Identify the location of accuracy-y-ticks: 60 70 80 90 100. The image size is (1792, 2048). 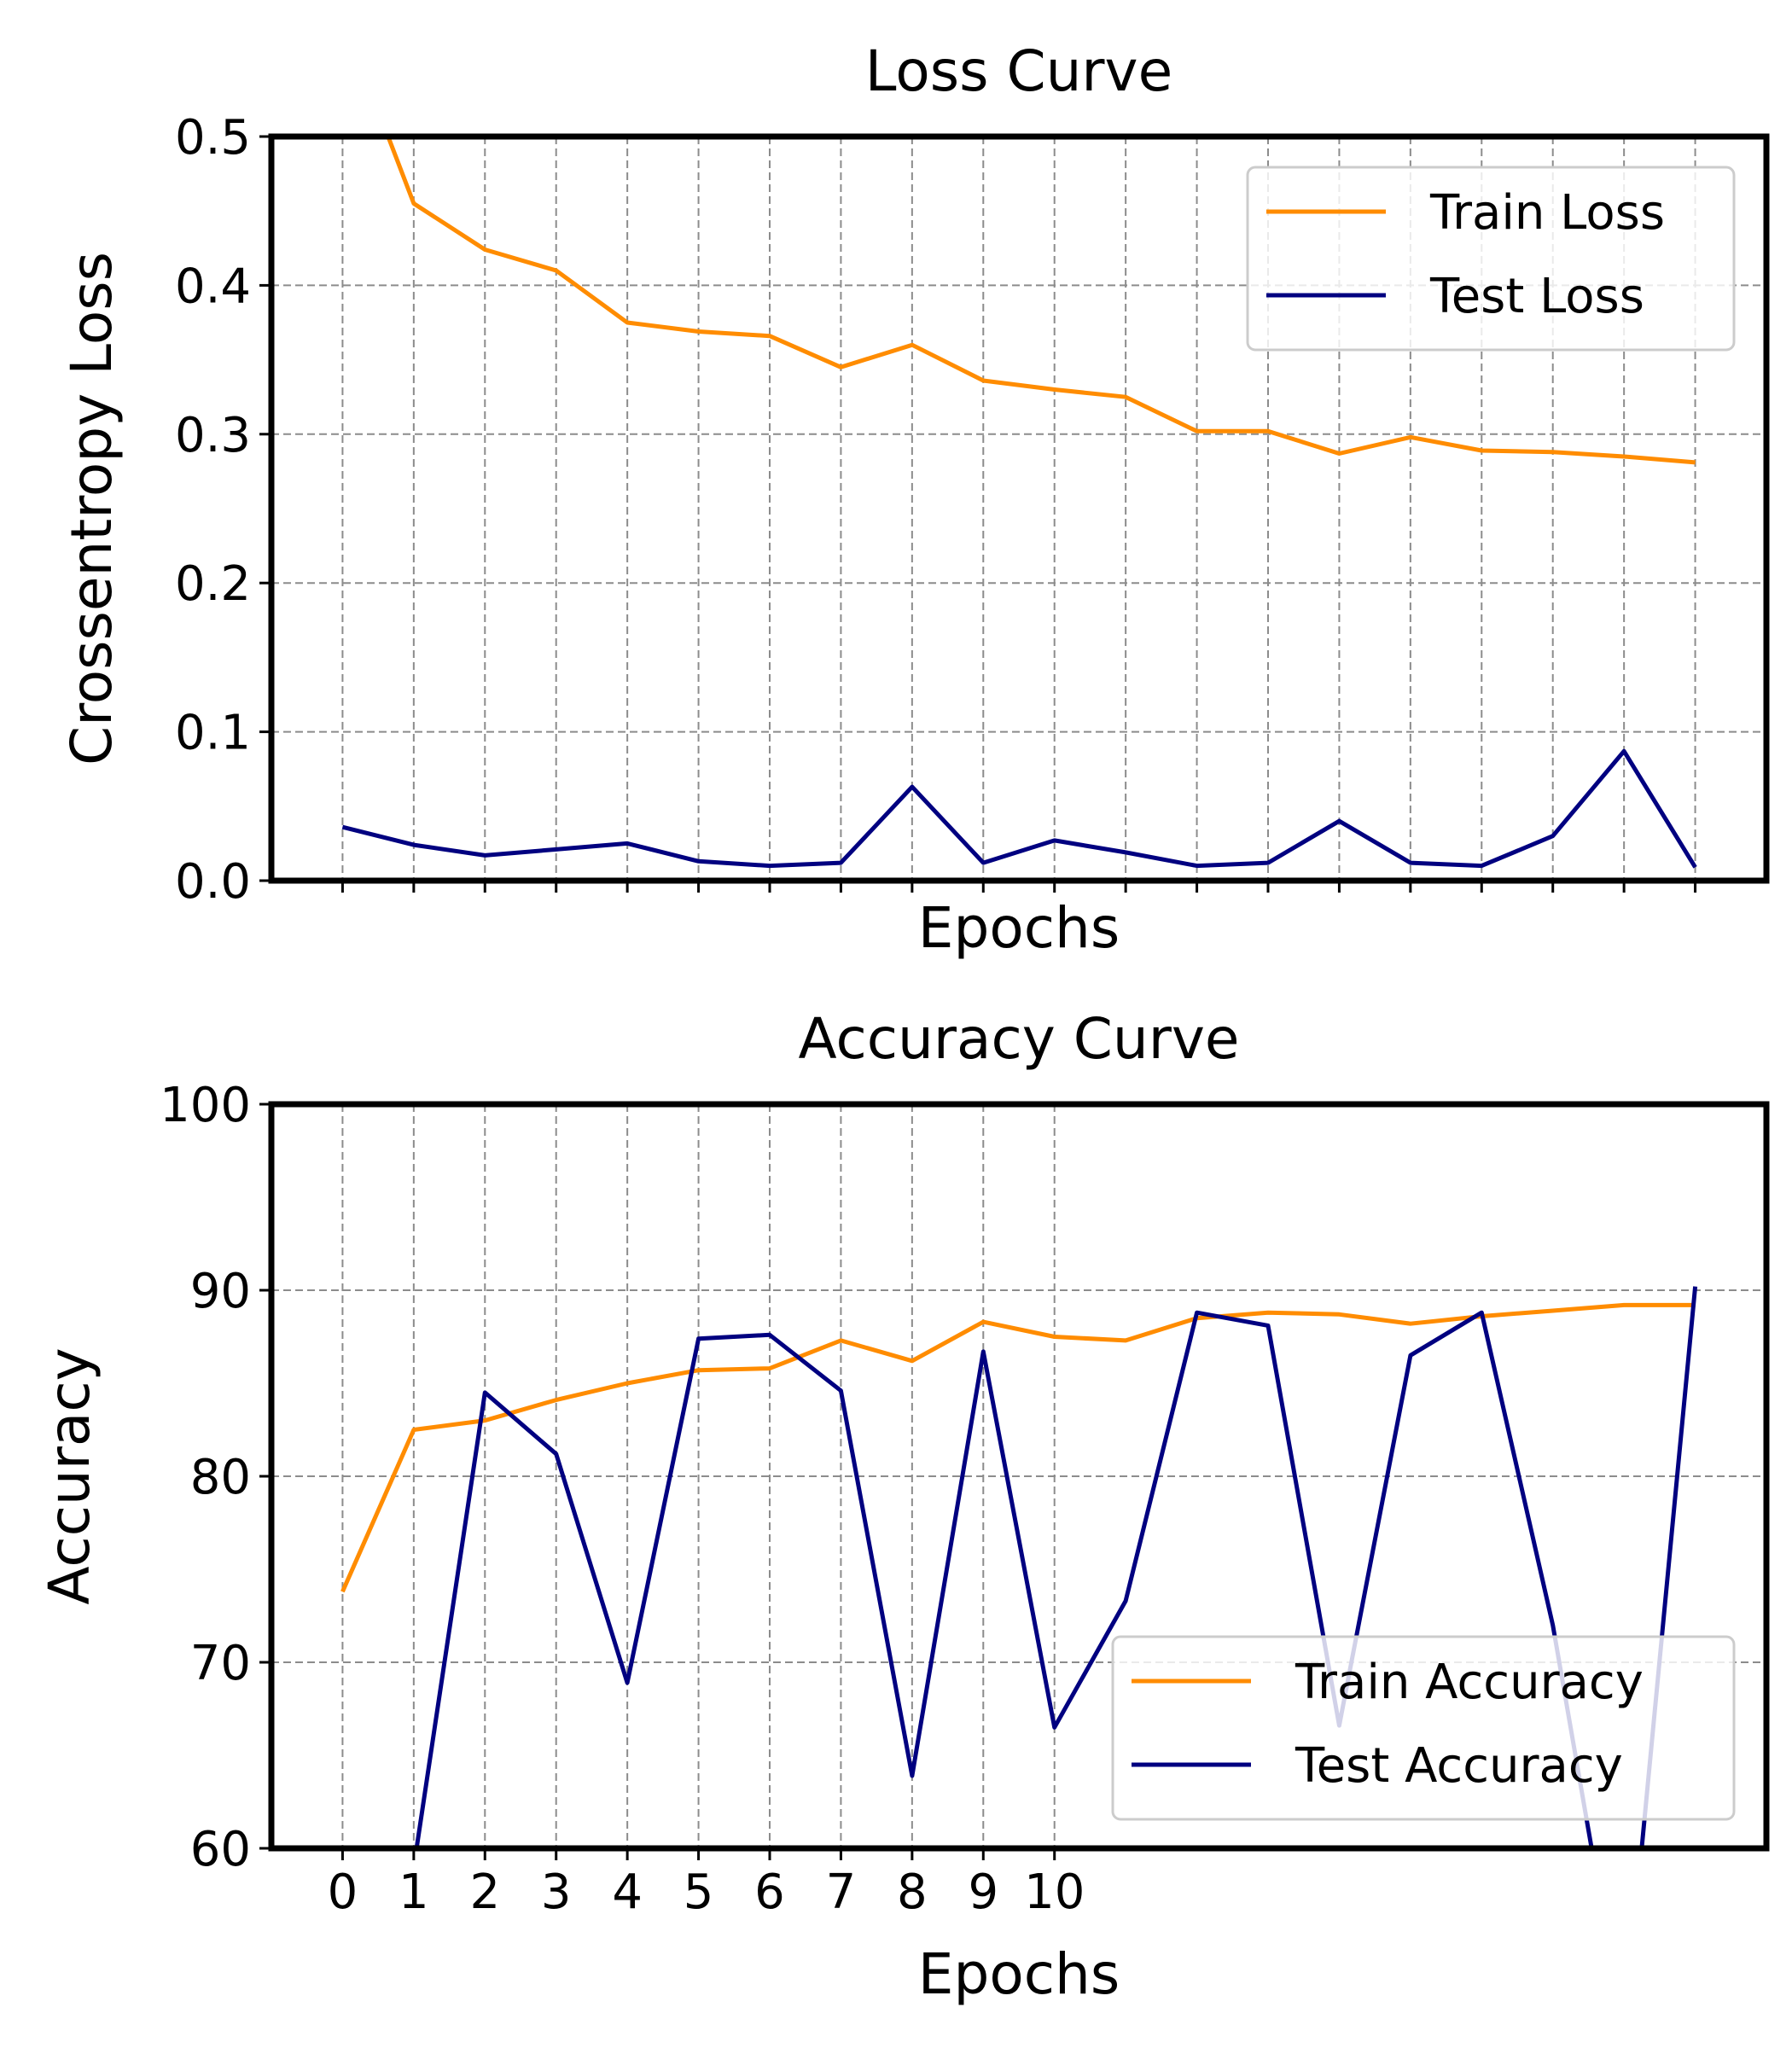
(215, 1477).